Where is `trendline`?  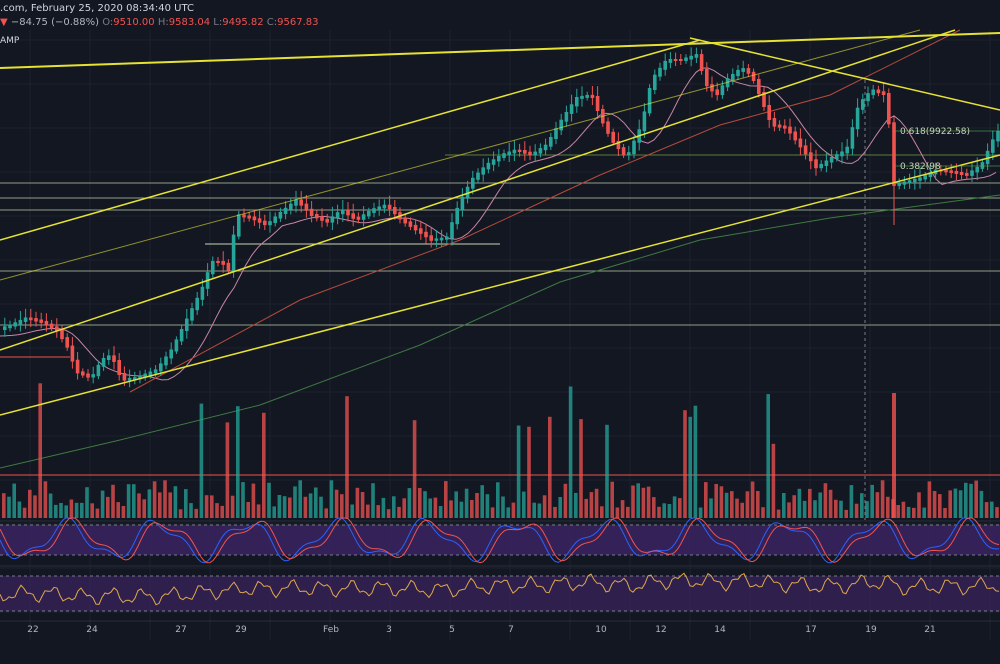
trendline is located at coordinates (844, 74).